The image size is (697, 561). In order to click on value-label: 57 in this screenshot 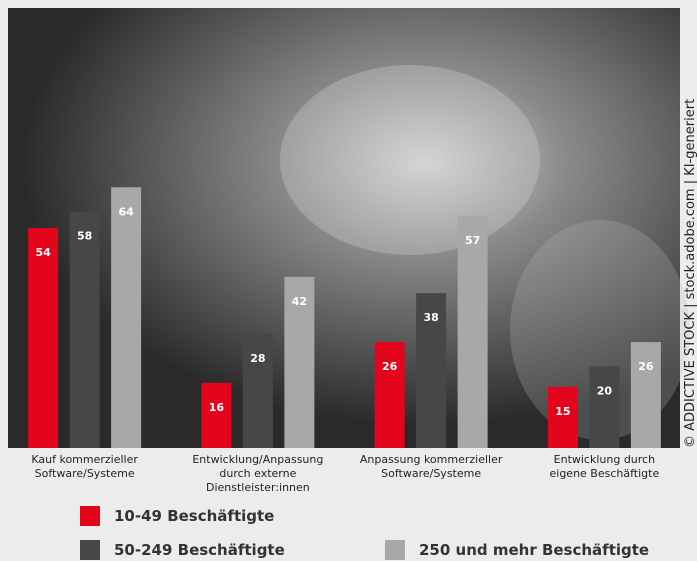, I will do `click(472, 240)`.